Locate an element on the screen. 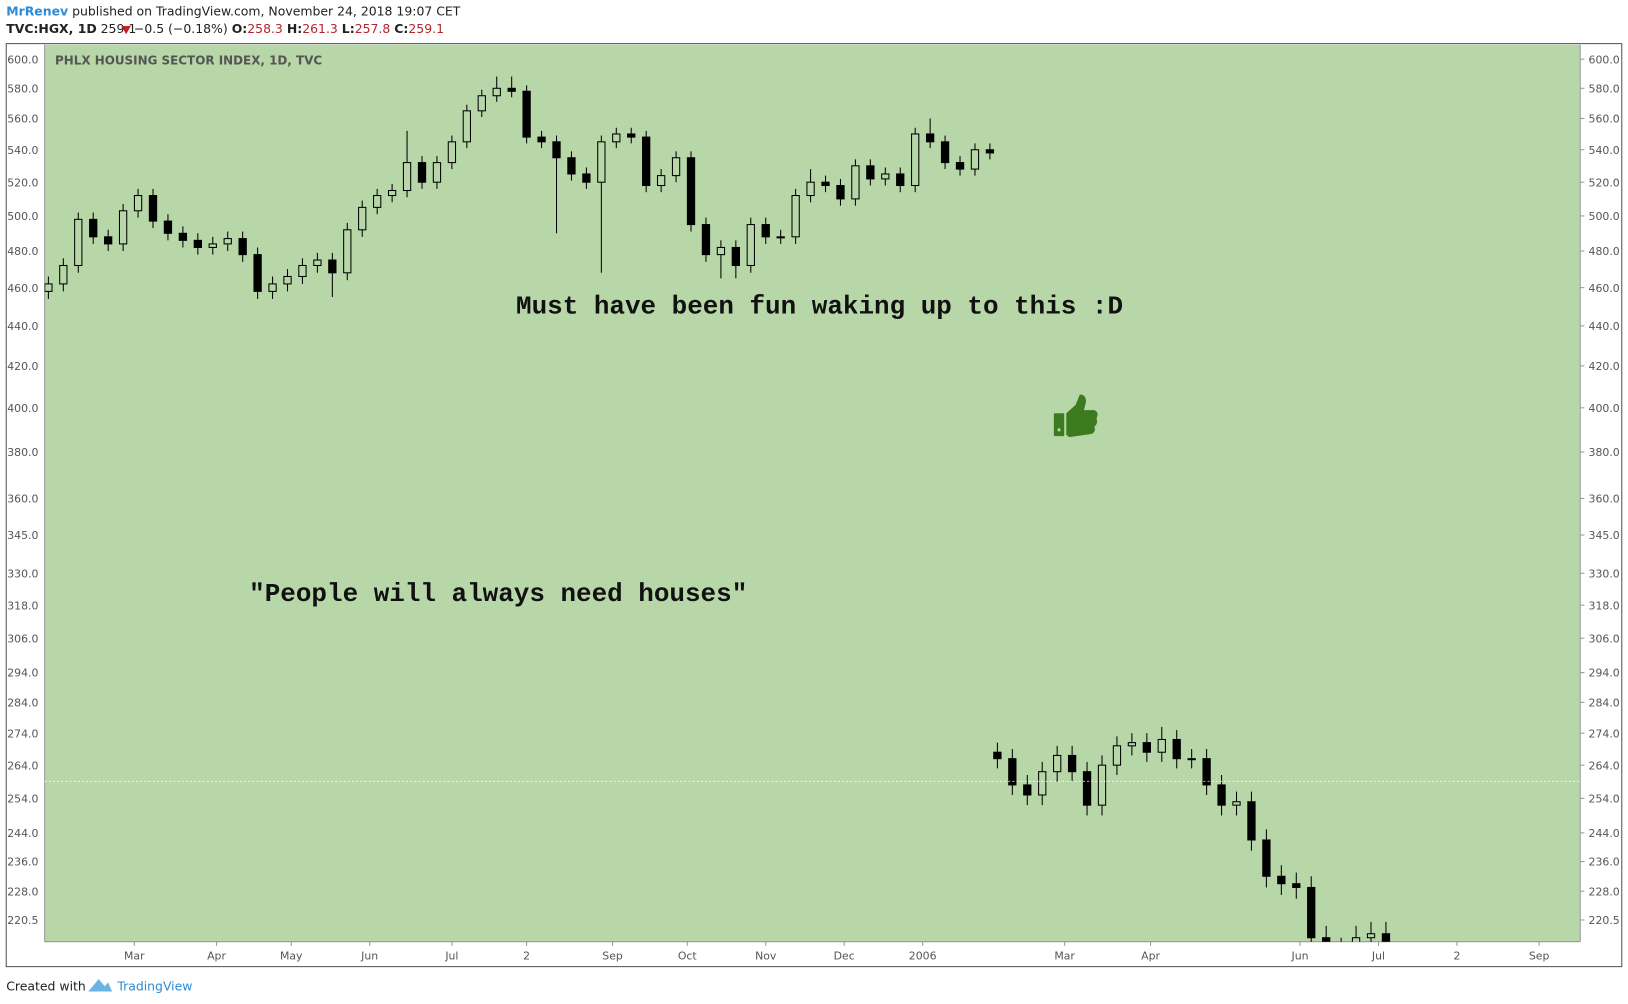 This screenshot has width=1628, height=1004. x-tick-label: Mar is located at coordinates (134, 955).